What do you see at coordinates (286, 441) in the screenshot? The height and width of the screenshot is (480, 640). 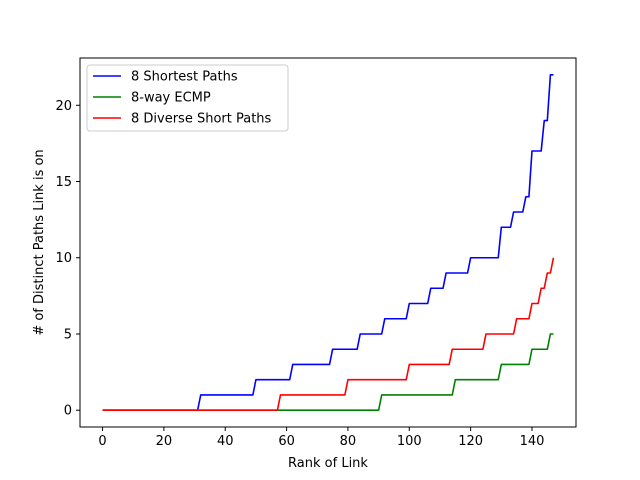 I see `x-tick-label: 60` at bounding box center [286, 441].